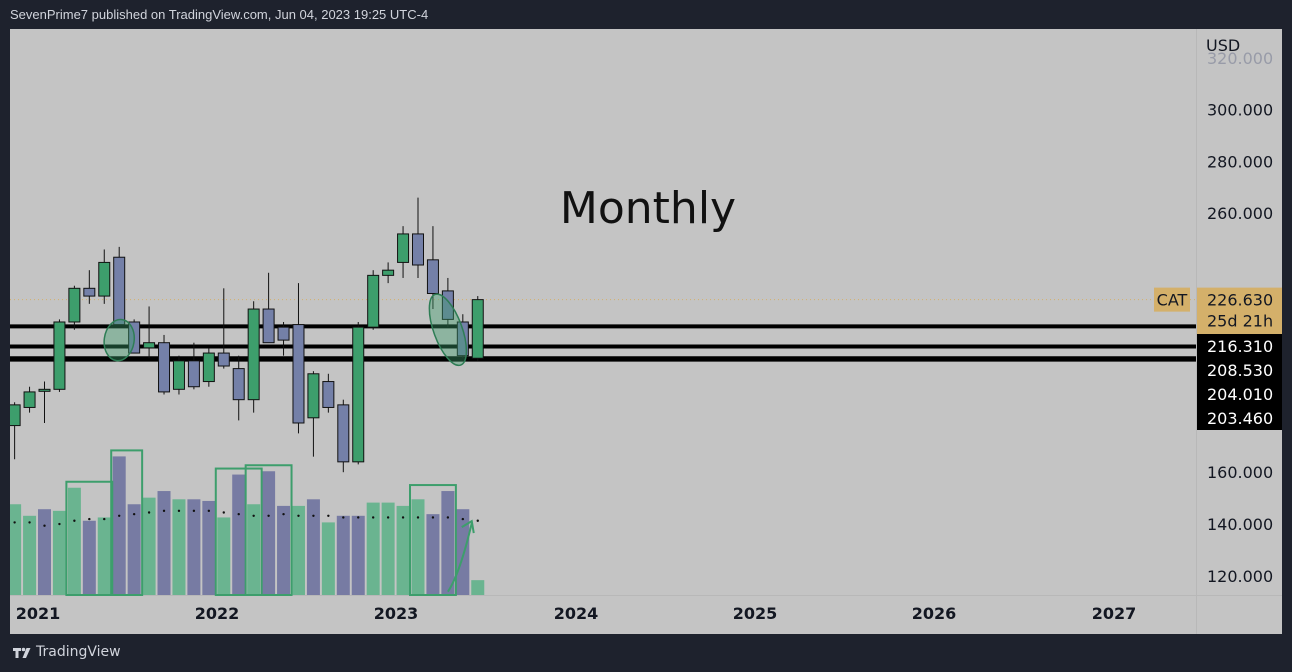 Image resolution: width=1292 pixels, height=672 pixels. What do you see at coordinates (646, 653) in the screenshot?
I see `footer-bar: TradingView` at bounding box center [646, 653].